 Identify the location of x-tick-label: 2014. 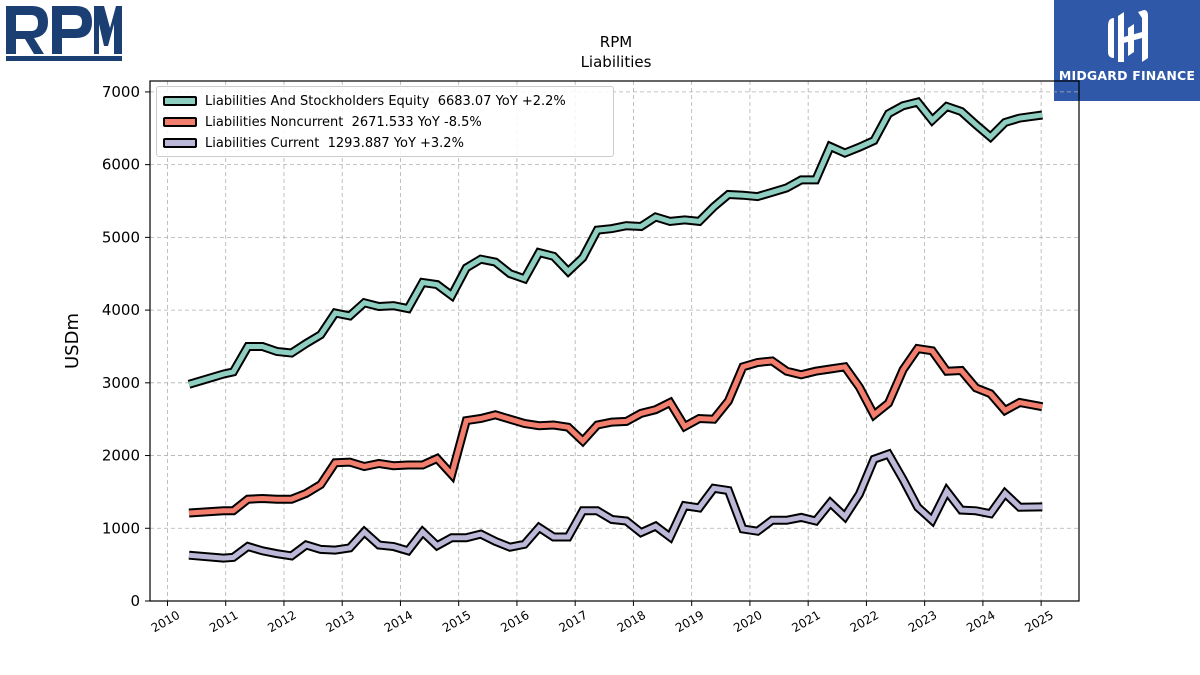
(398, 621).